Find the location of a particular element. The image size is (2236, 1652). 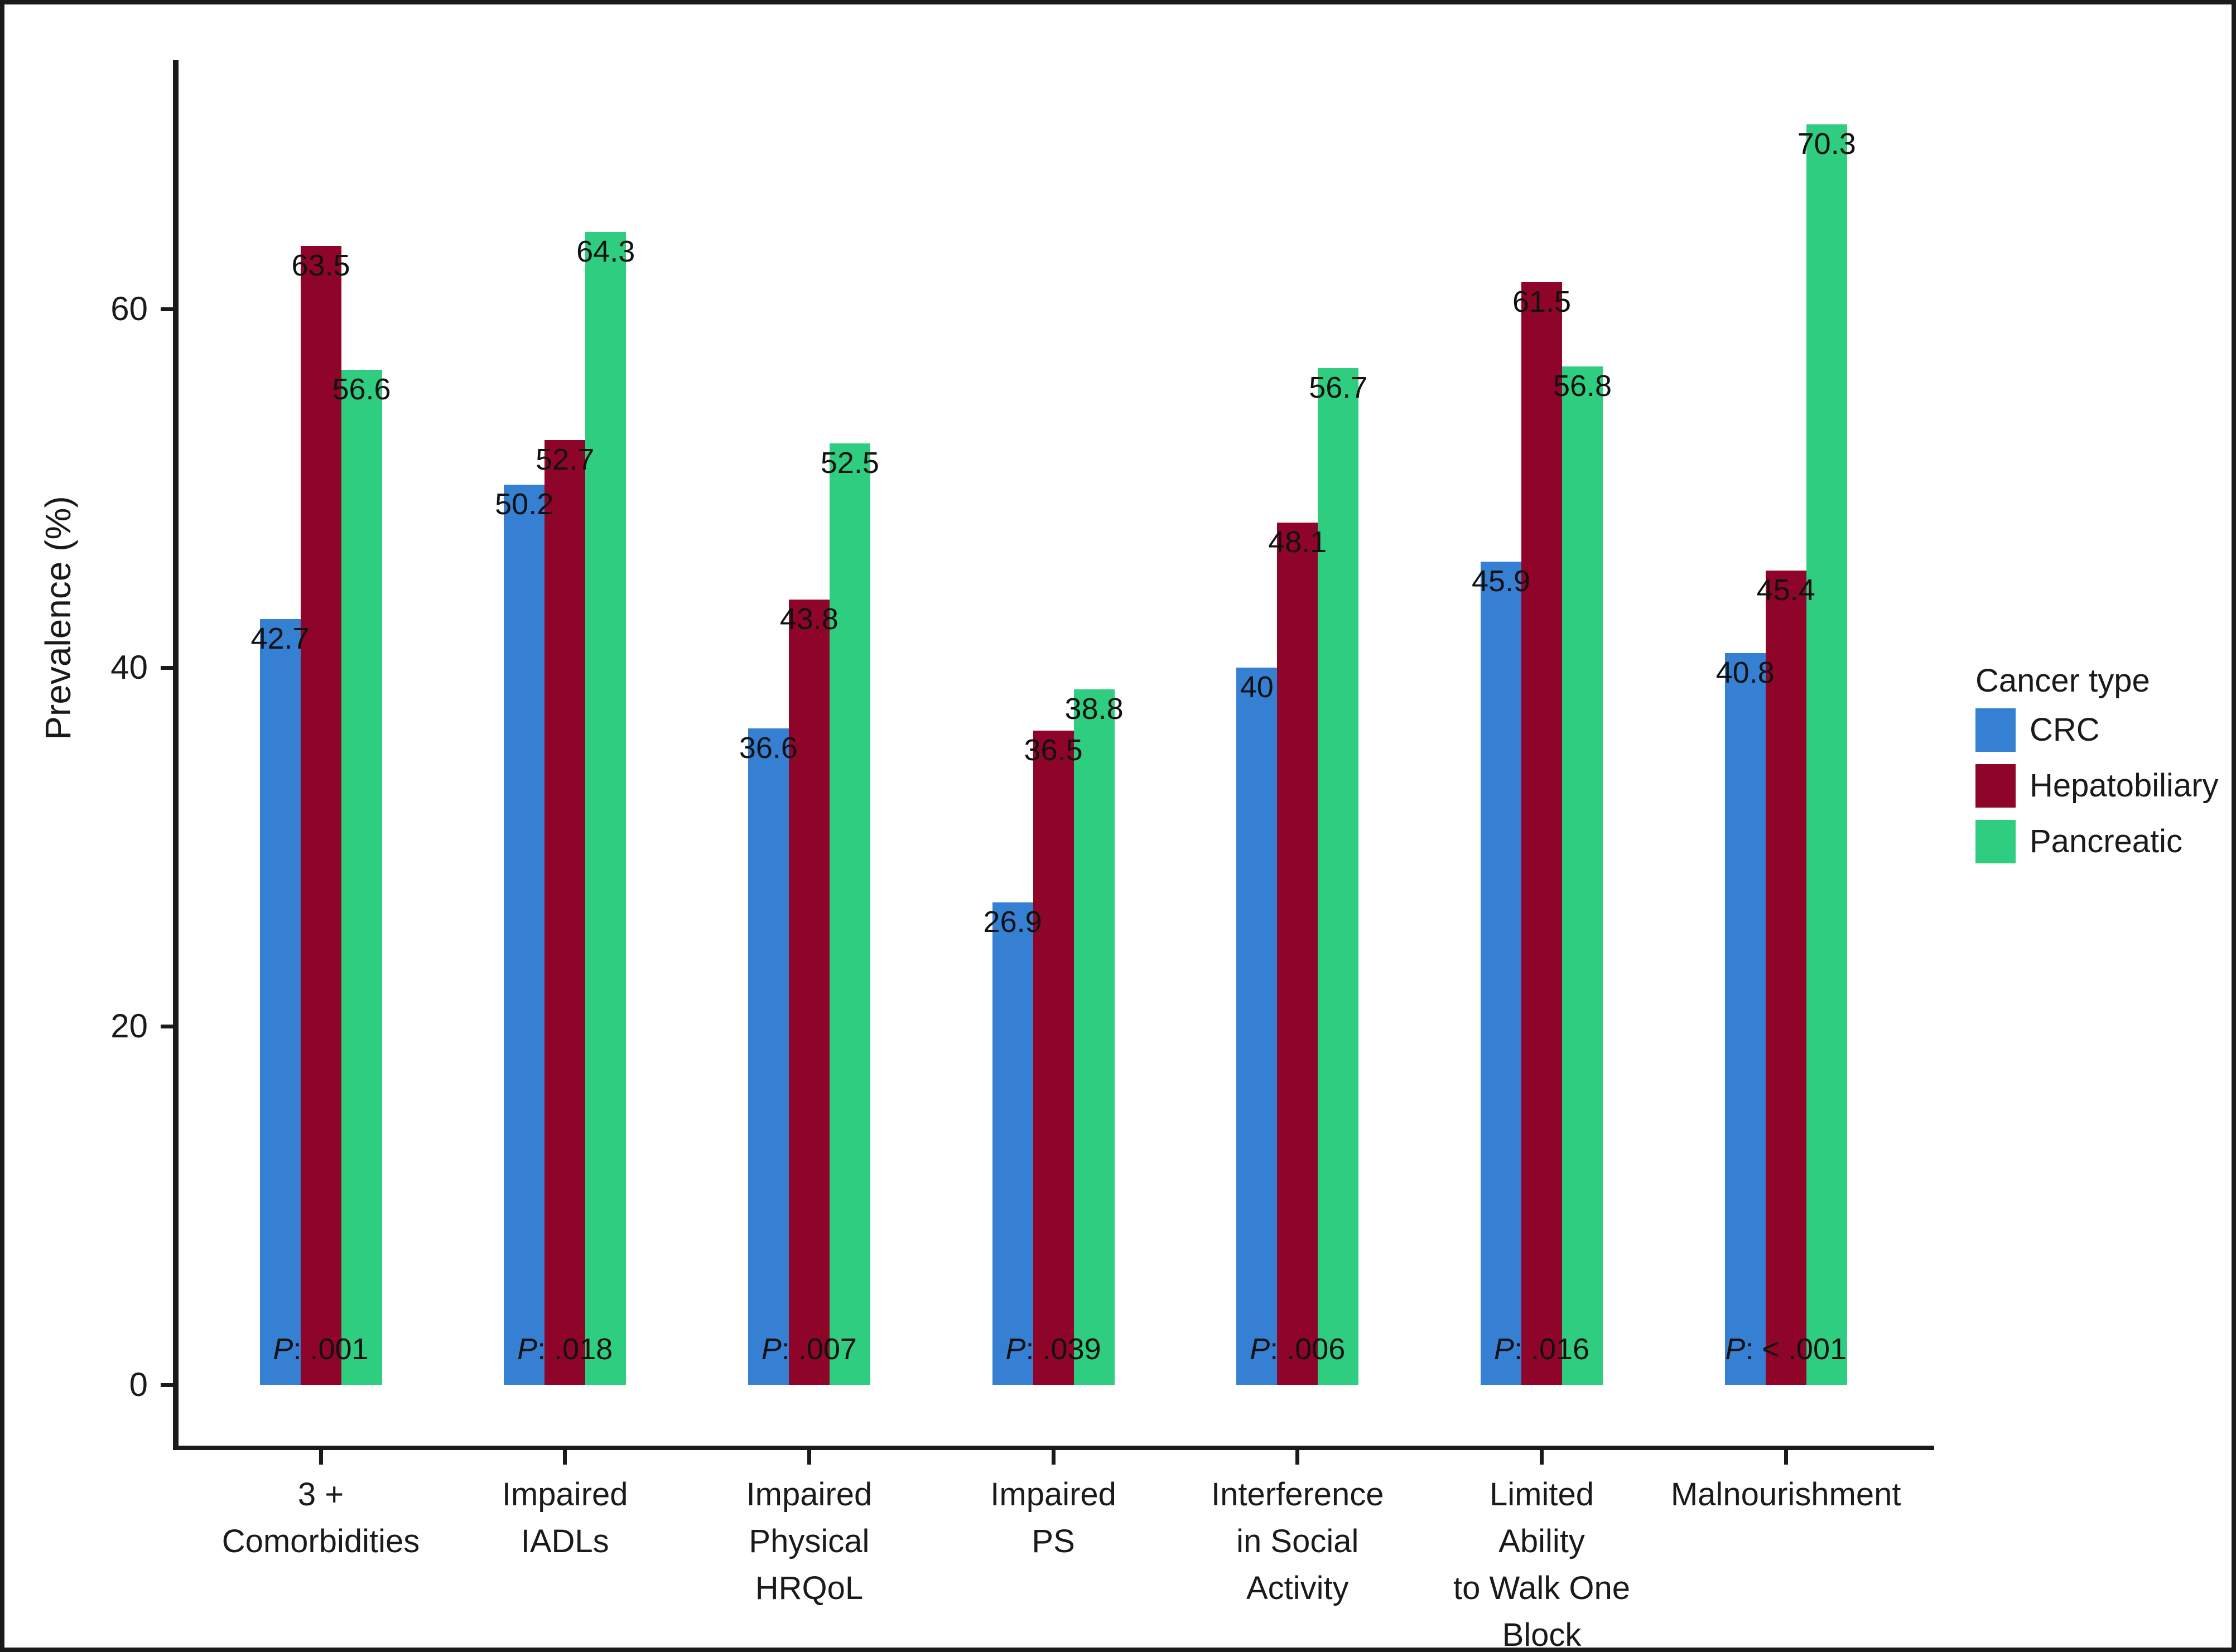

x-axis-line is located at coordinates (1053, 1448).